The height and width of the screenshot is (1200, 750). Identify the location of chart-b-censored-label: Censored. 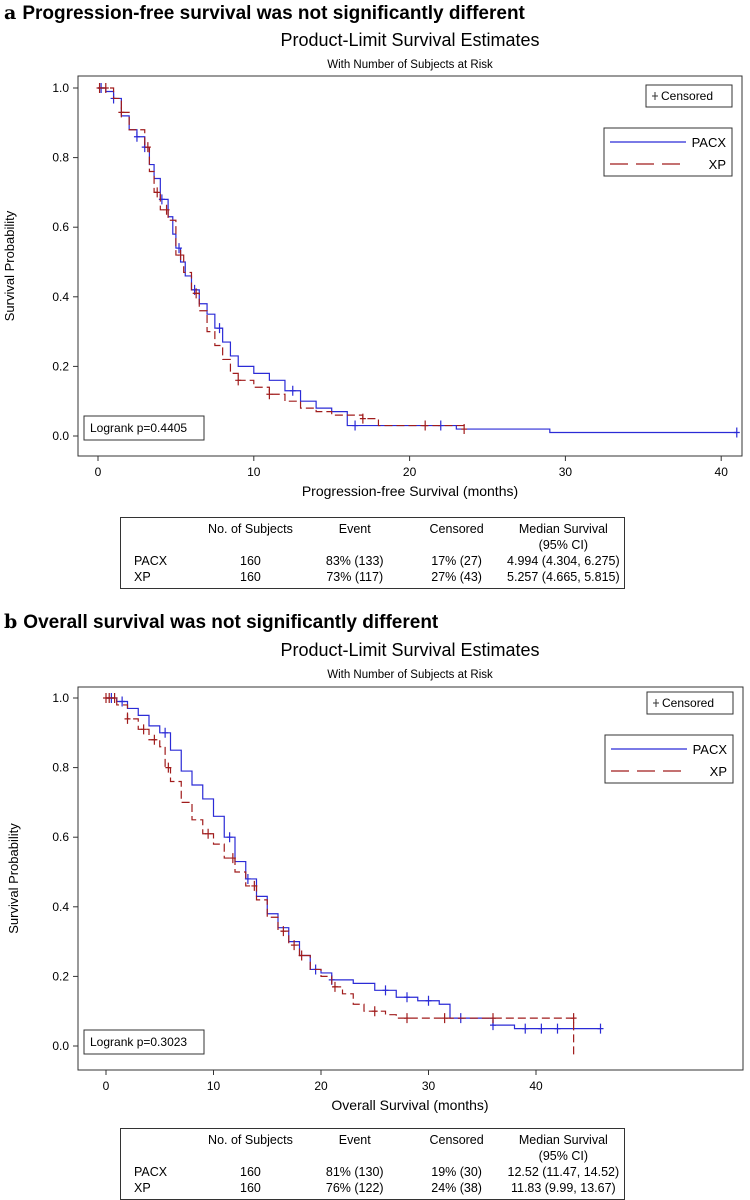
(688, 703).